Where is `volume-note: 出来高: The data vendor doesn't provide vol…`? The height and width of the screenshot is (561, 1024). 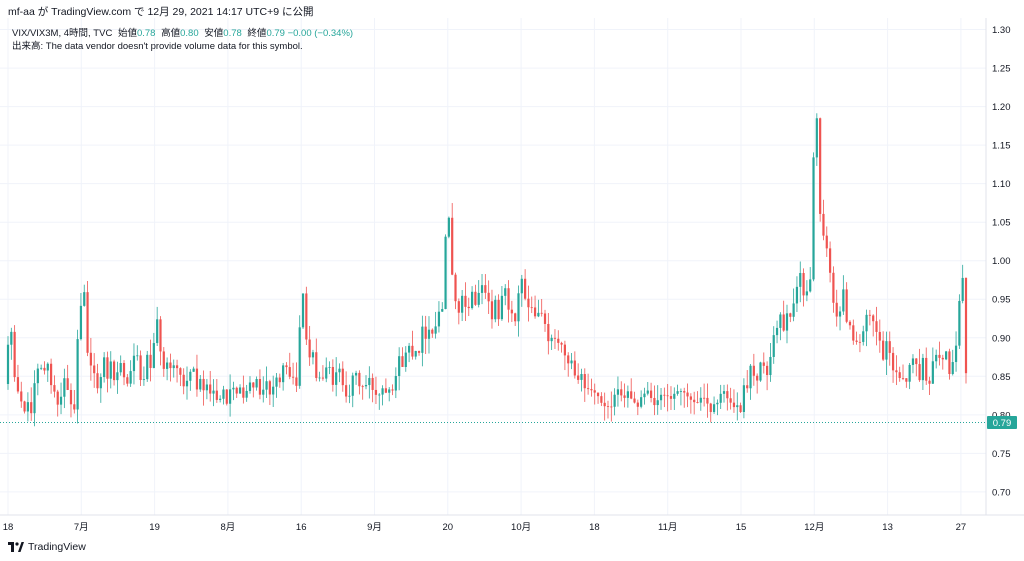 volume-note: 出来高: The data vendor doesn't provide vol… is located at coordinates (157, 46).